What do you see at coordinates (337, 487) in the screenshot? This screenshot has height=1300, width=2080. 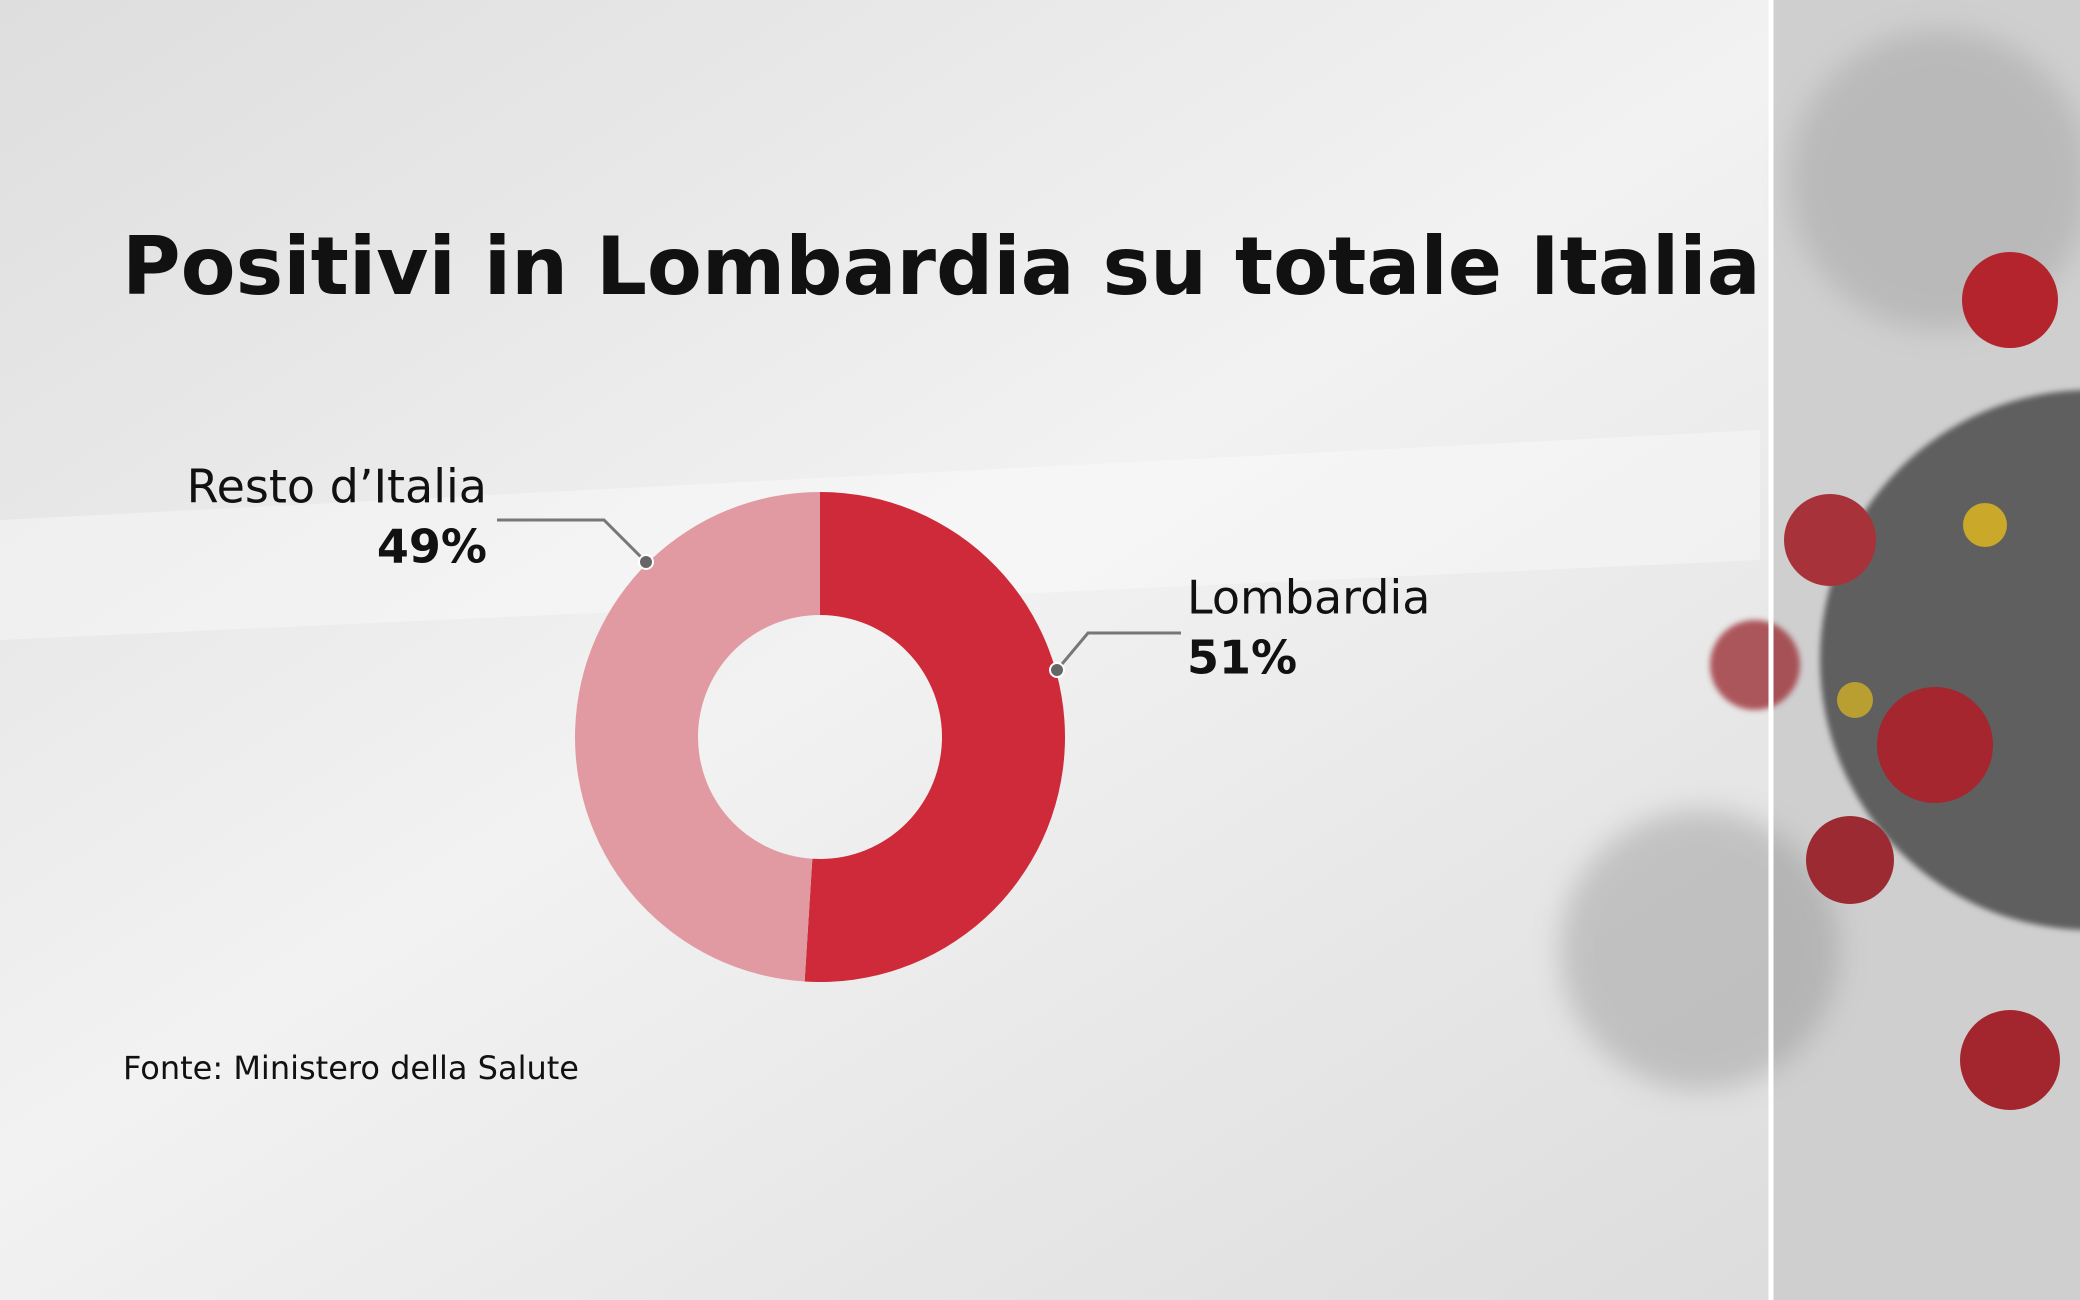 I see `slice-label: Resto d’Italia` at bounding box center [337, 487].